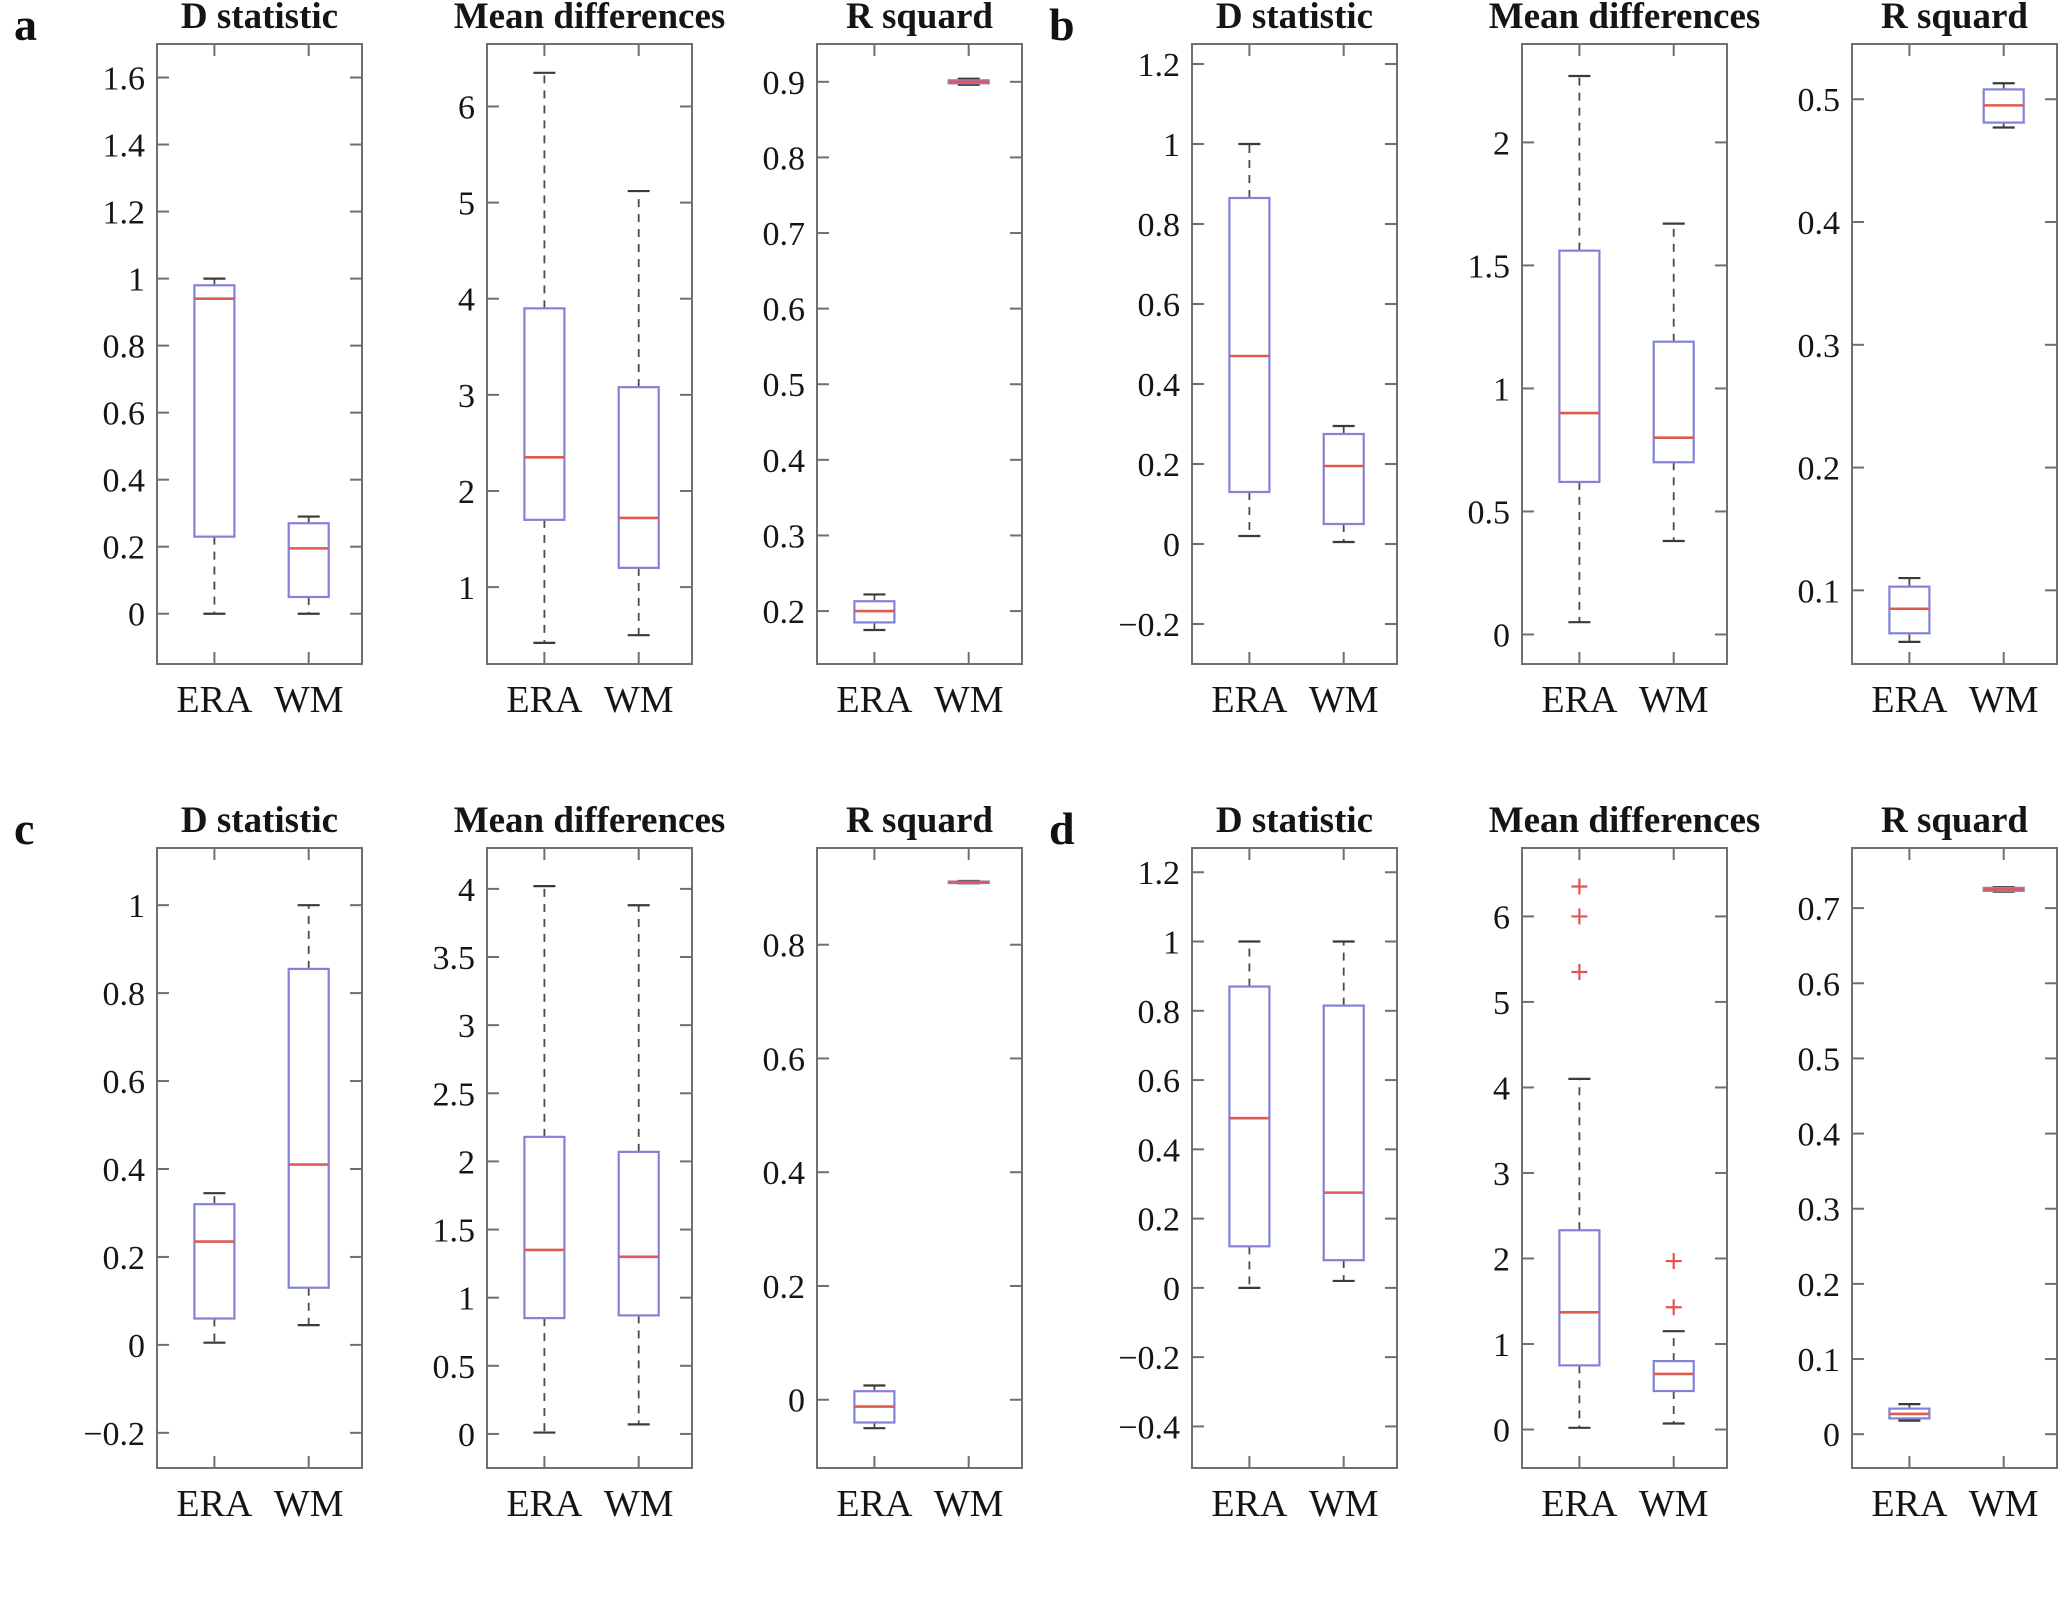 This screenshot has width=2070, height=1608. Describe the element at coordinates (893, 1162) in the screenshot. I see `boxplot-c-r-squard: R squard 0 0.2 0.4 0.6 0.8 ERA WM` at that location.